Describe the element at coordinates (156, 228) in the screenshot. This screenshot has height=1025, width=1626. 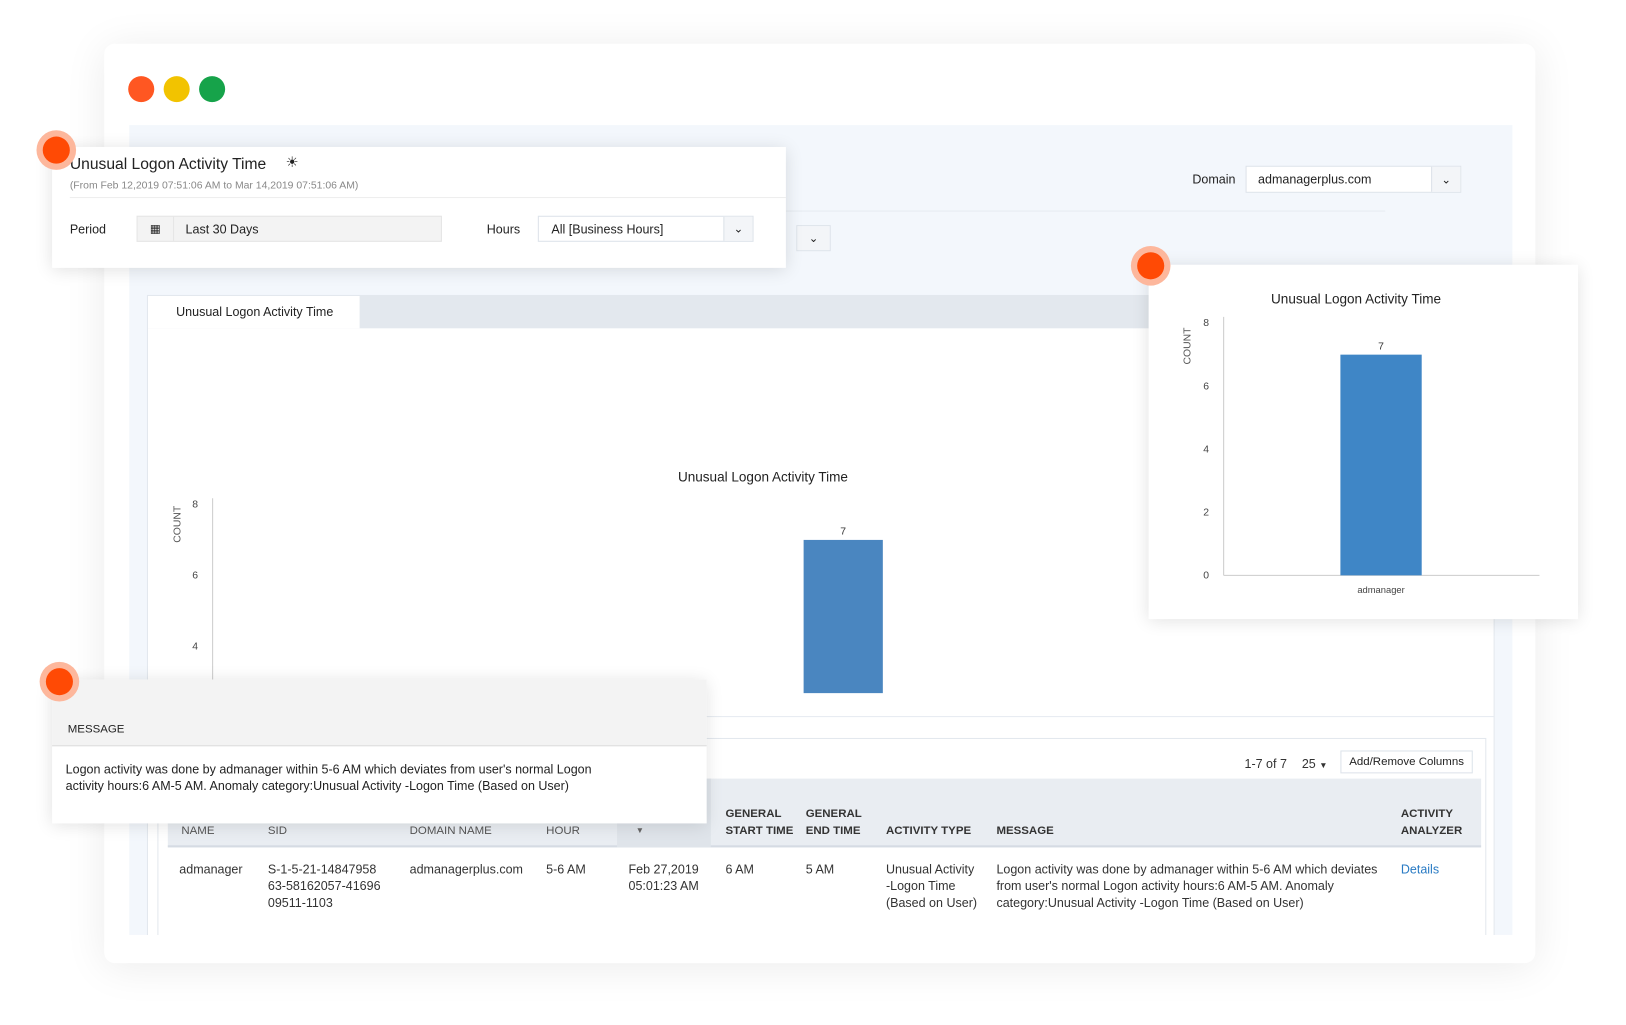
I see `calendar-icon: ▦` at that location.